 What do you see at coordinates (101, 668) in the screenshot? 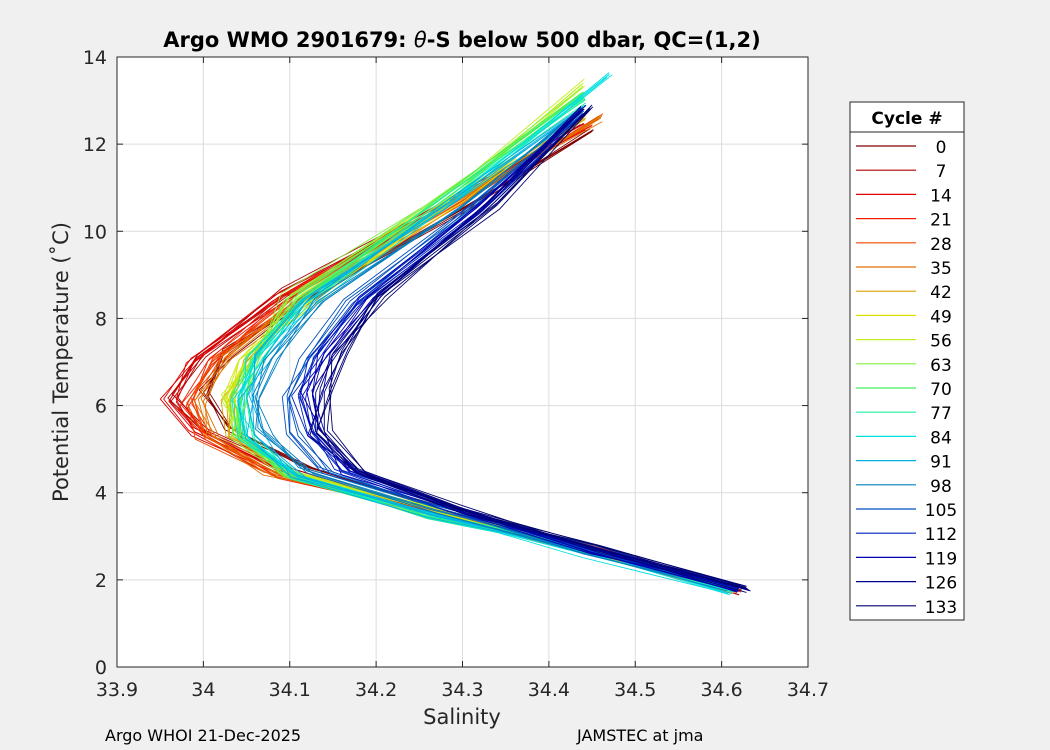
I see `y-tick-label: 0` at bounding box center [101, 668].